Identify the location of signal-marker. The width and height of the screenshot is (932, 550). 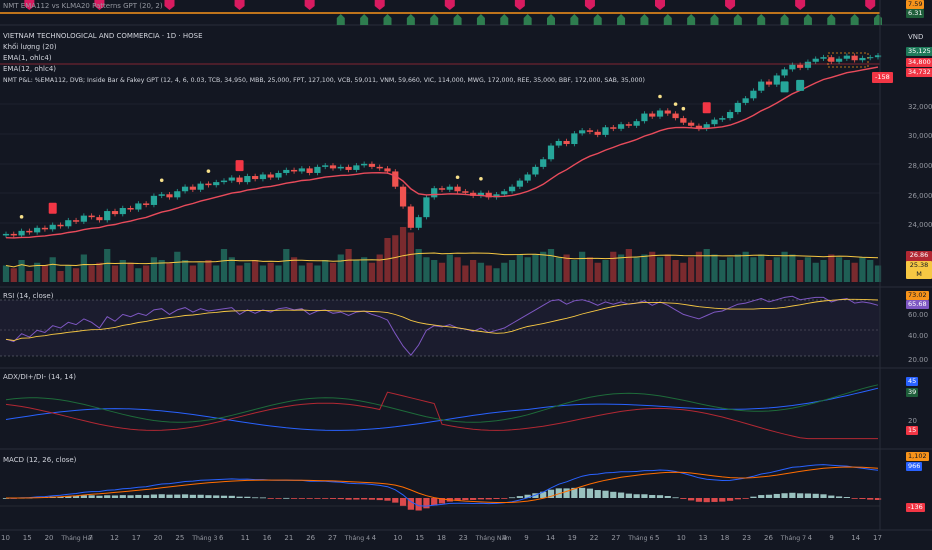
(800, 85).